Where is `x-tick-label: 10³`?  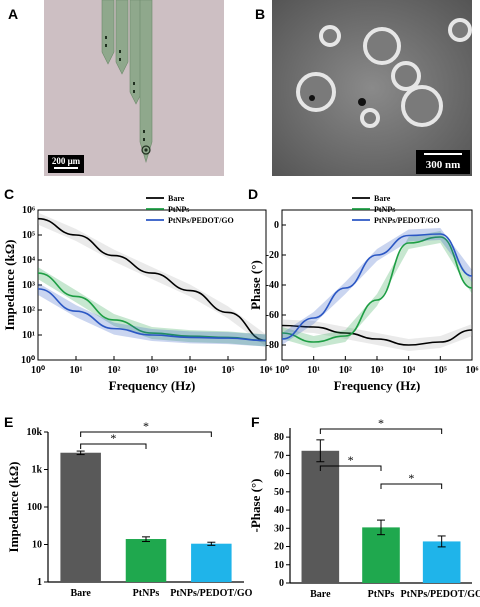 x-tick-label: 10³ is located at coordinates (152, 370).